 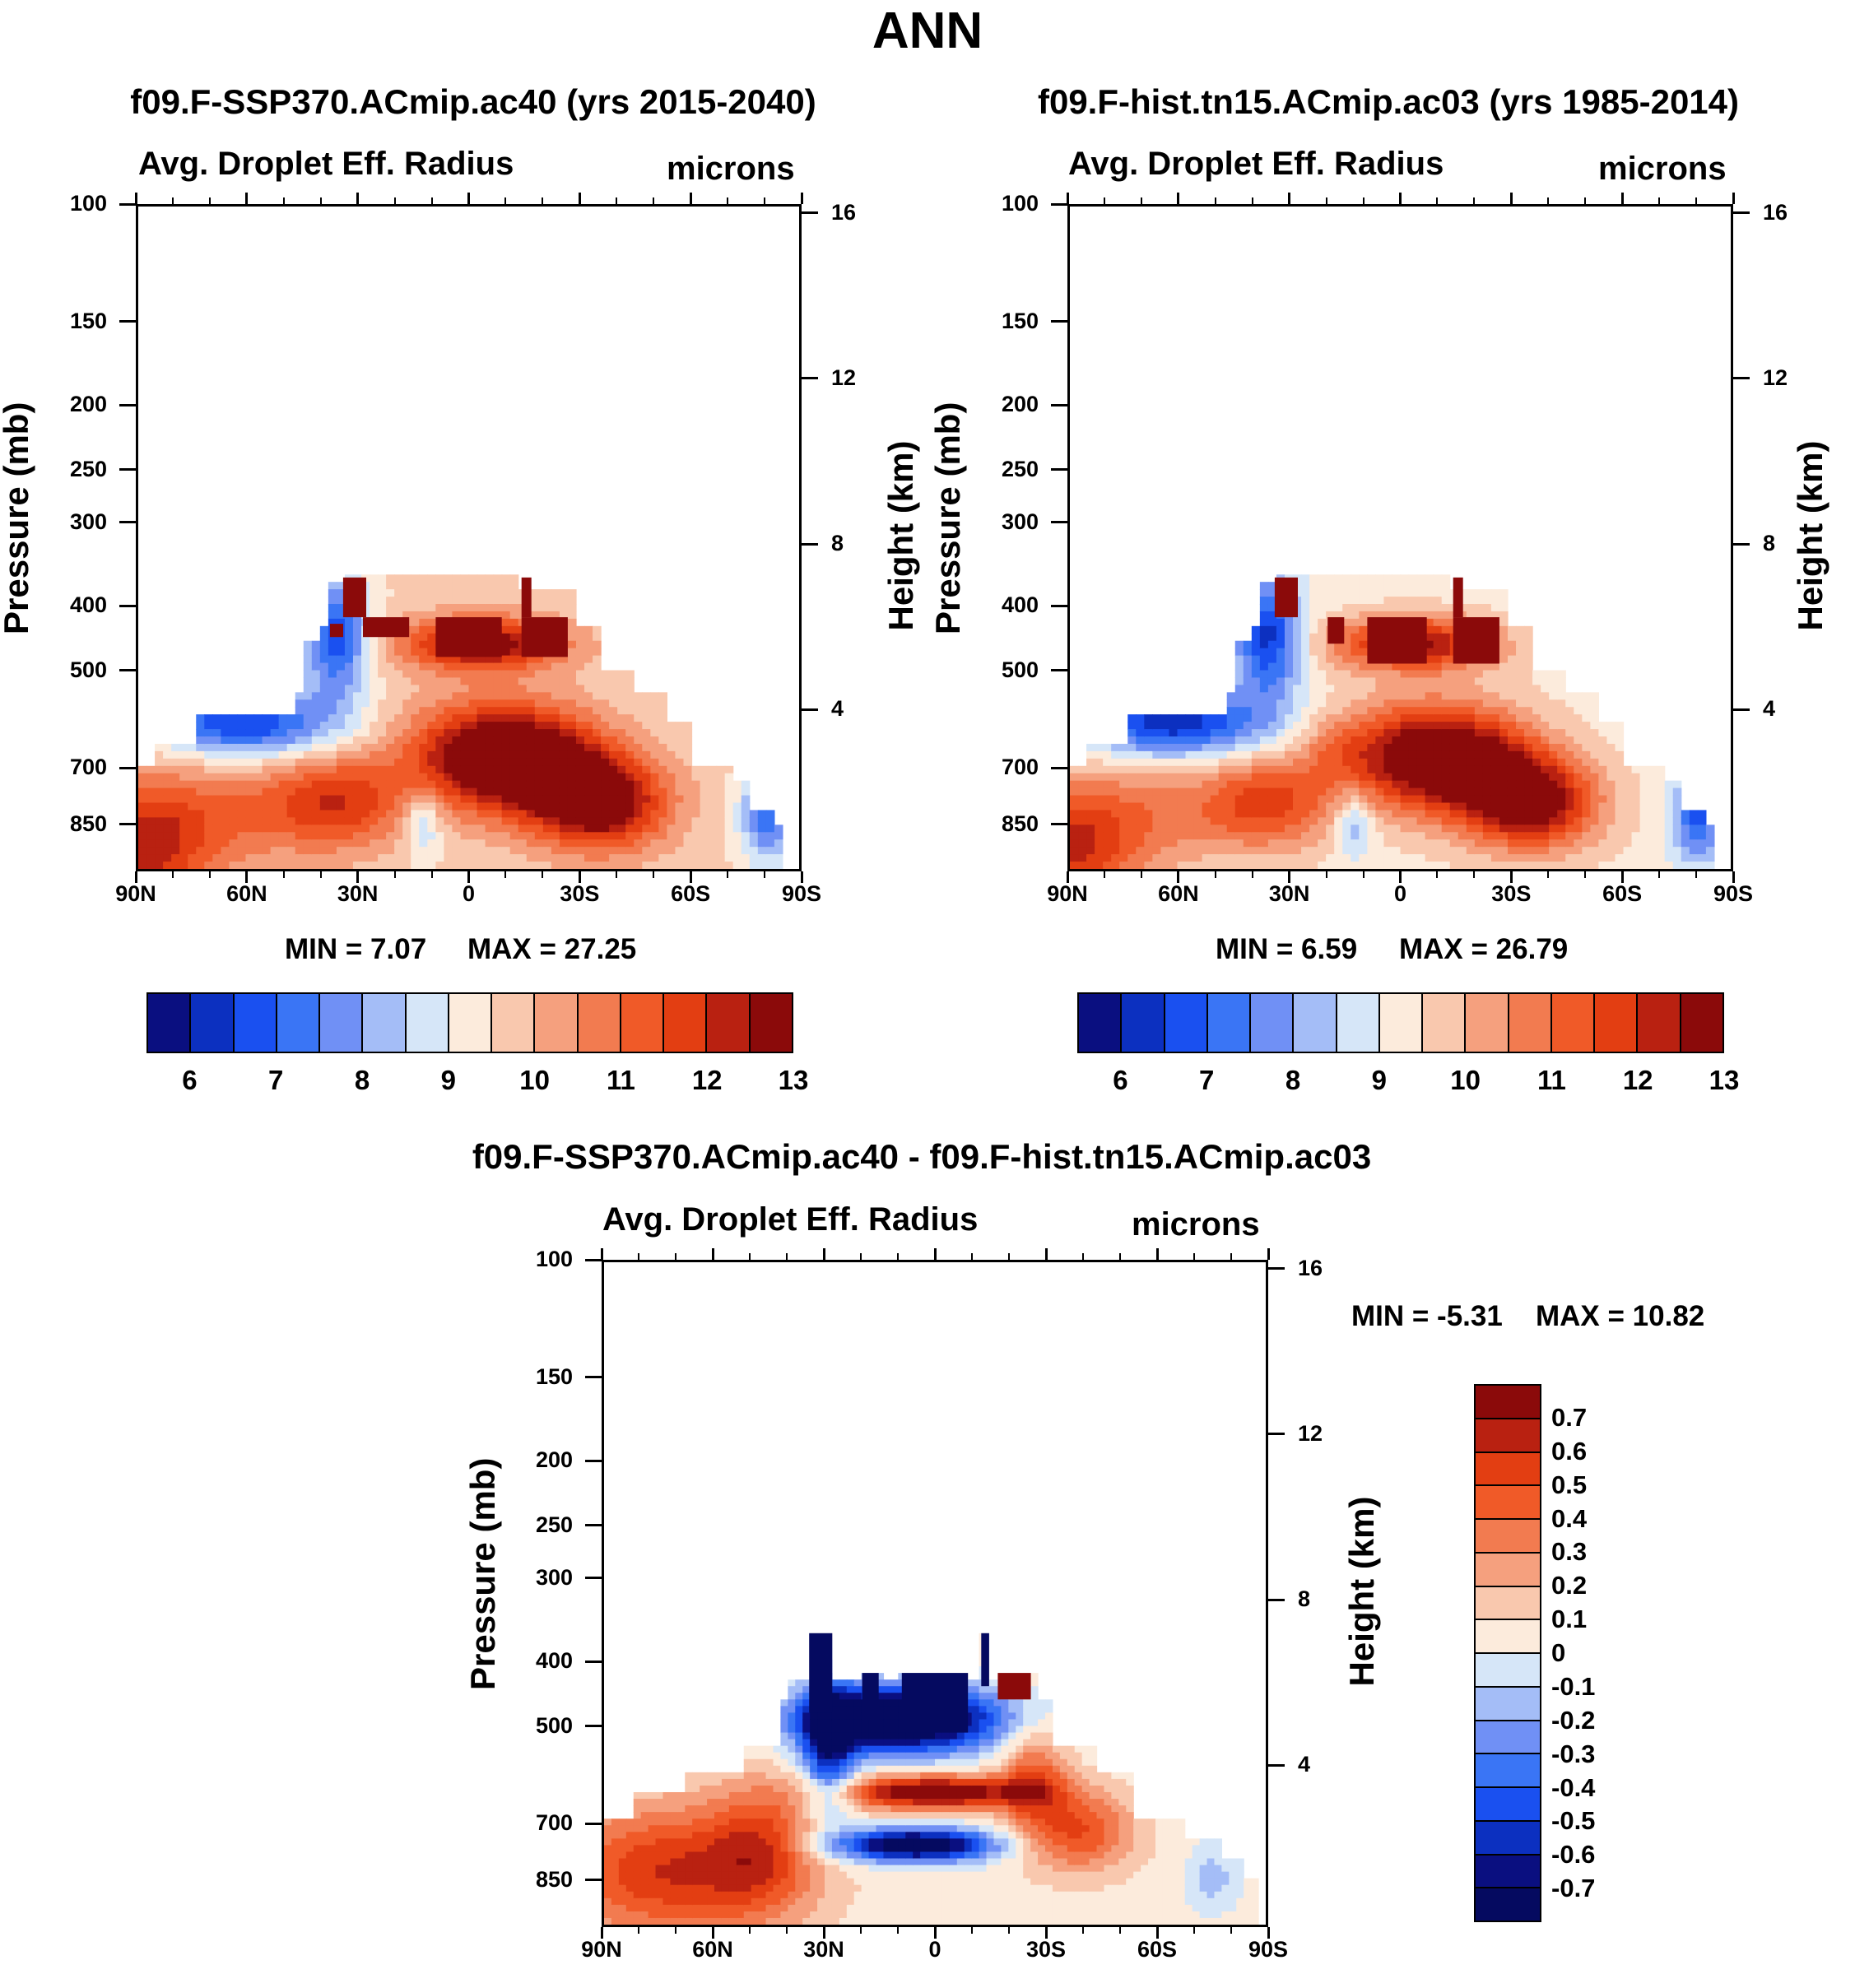 I want to click on x-minor-tick, so click(x=283, y=874).